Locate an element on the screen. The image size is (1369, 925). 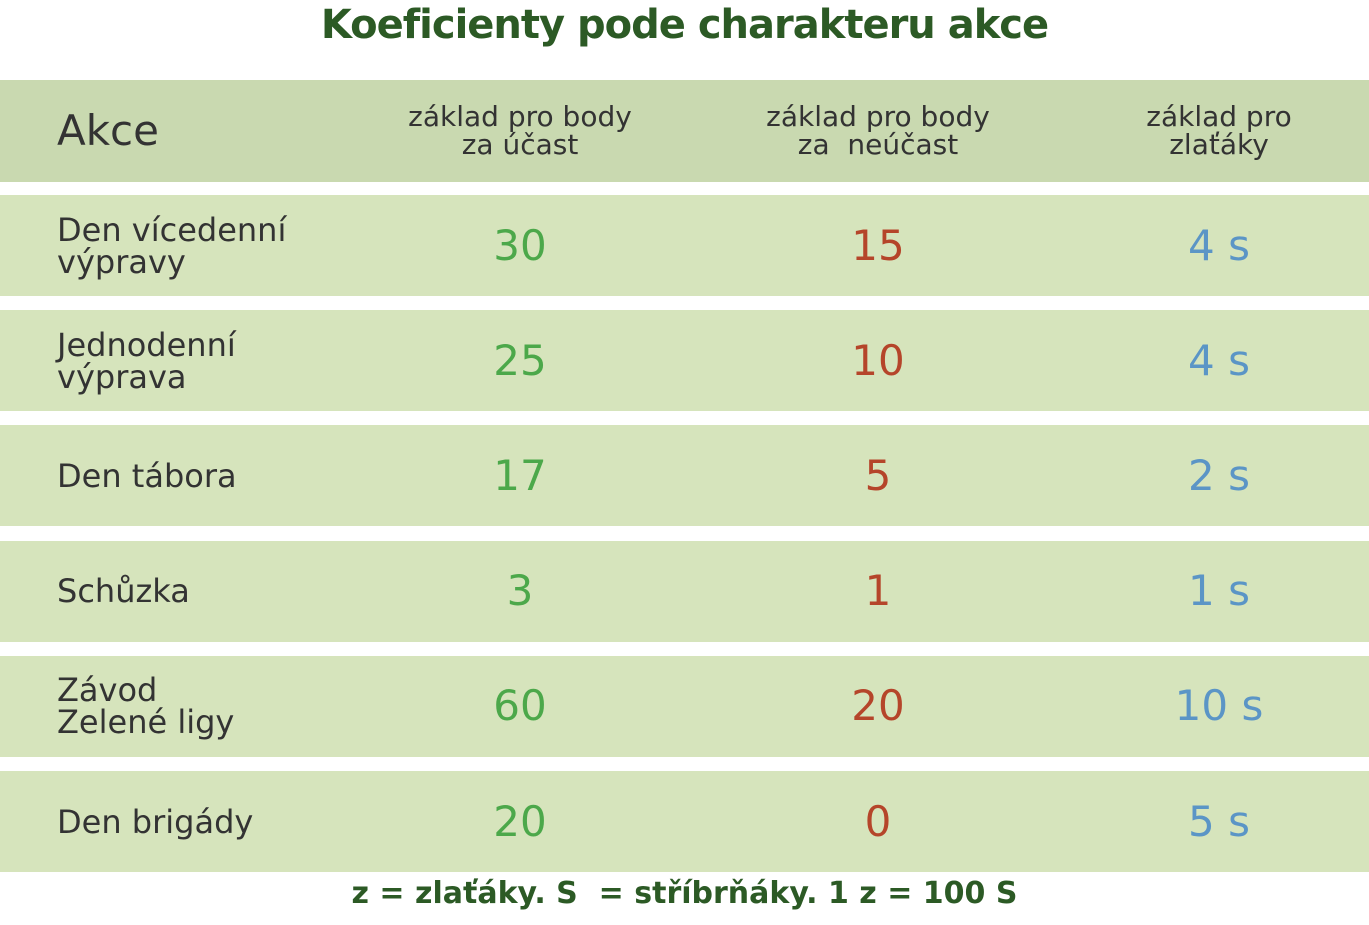
row-label-text: Schůzka is located at coordinates (123, 591).